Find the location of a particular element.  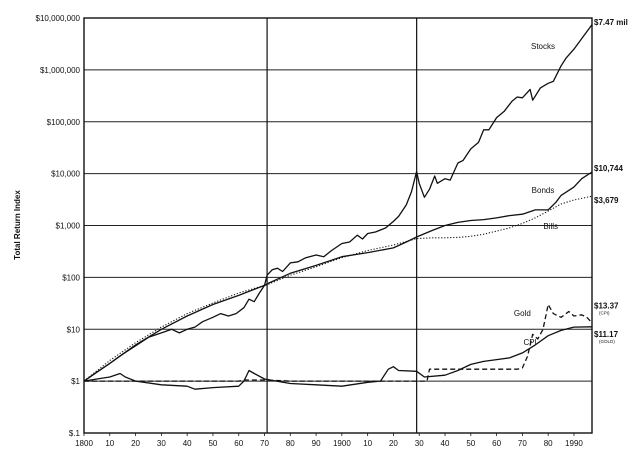

y-tick-label: $.1 is located at coordinates (75, 433).